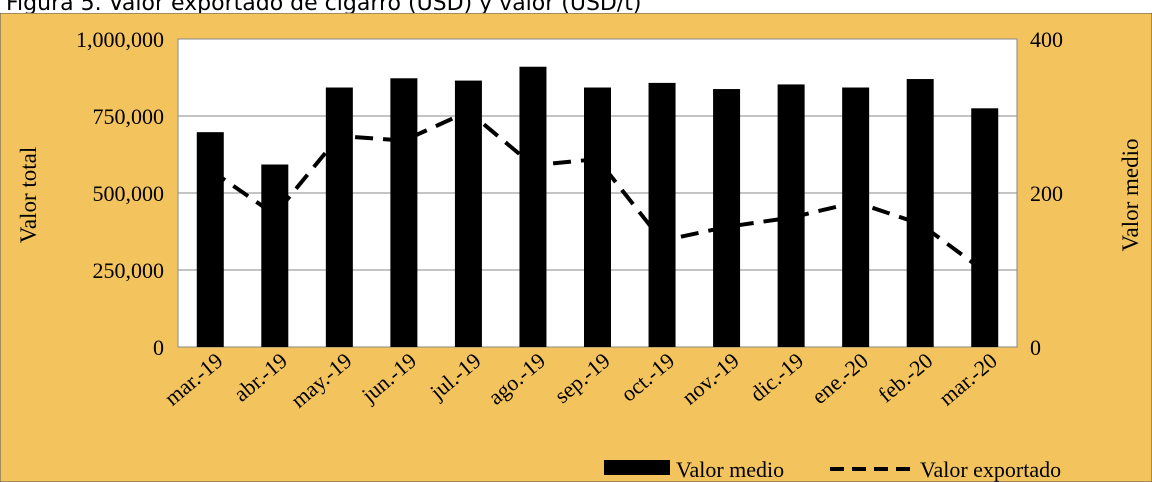  What do you see at coordinates (1035, 347) in the screenshot?
I see `y-right-tick-label: 0` at bounding box center [1035, 347].